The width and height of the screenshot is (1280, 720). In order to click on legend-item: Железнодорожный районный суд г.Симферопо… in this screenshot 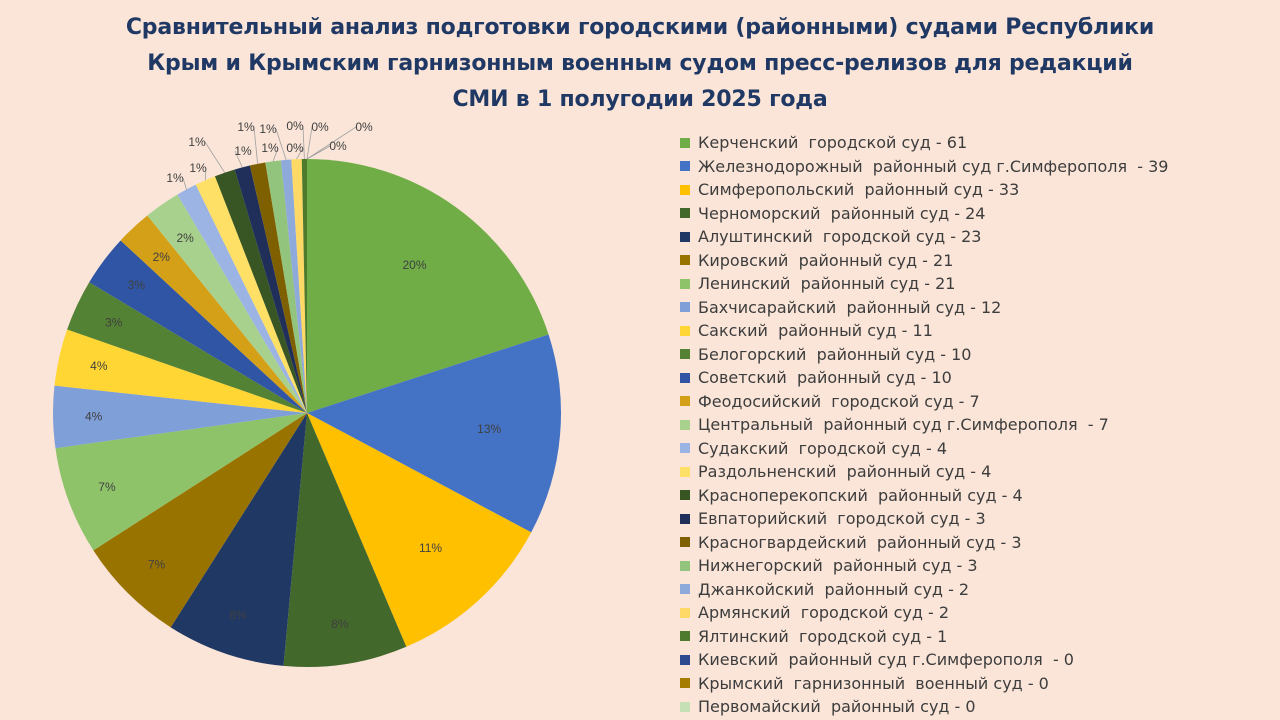, I will do `click(924, 167)`.